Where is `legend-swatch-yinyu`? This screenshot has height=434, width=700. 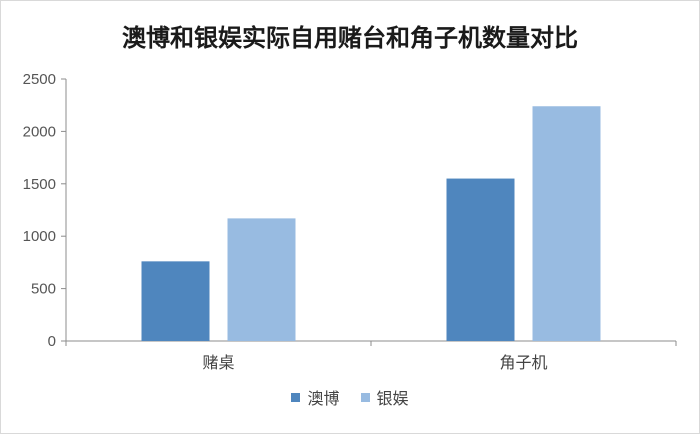
legend-swatch-yinyu is located at coordinates (365, 397).